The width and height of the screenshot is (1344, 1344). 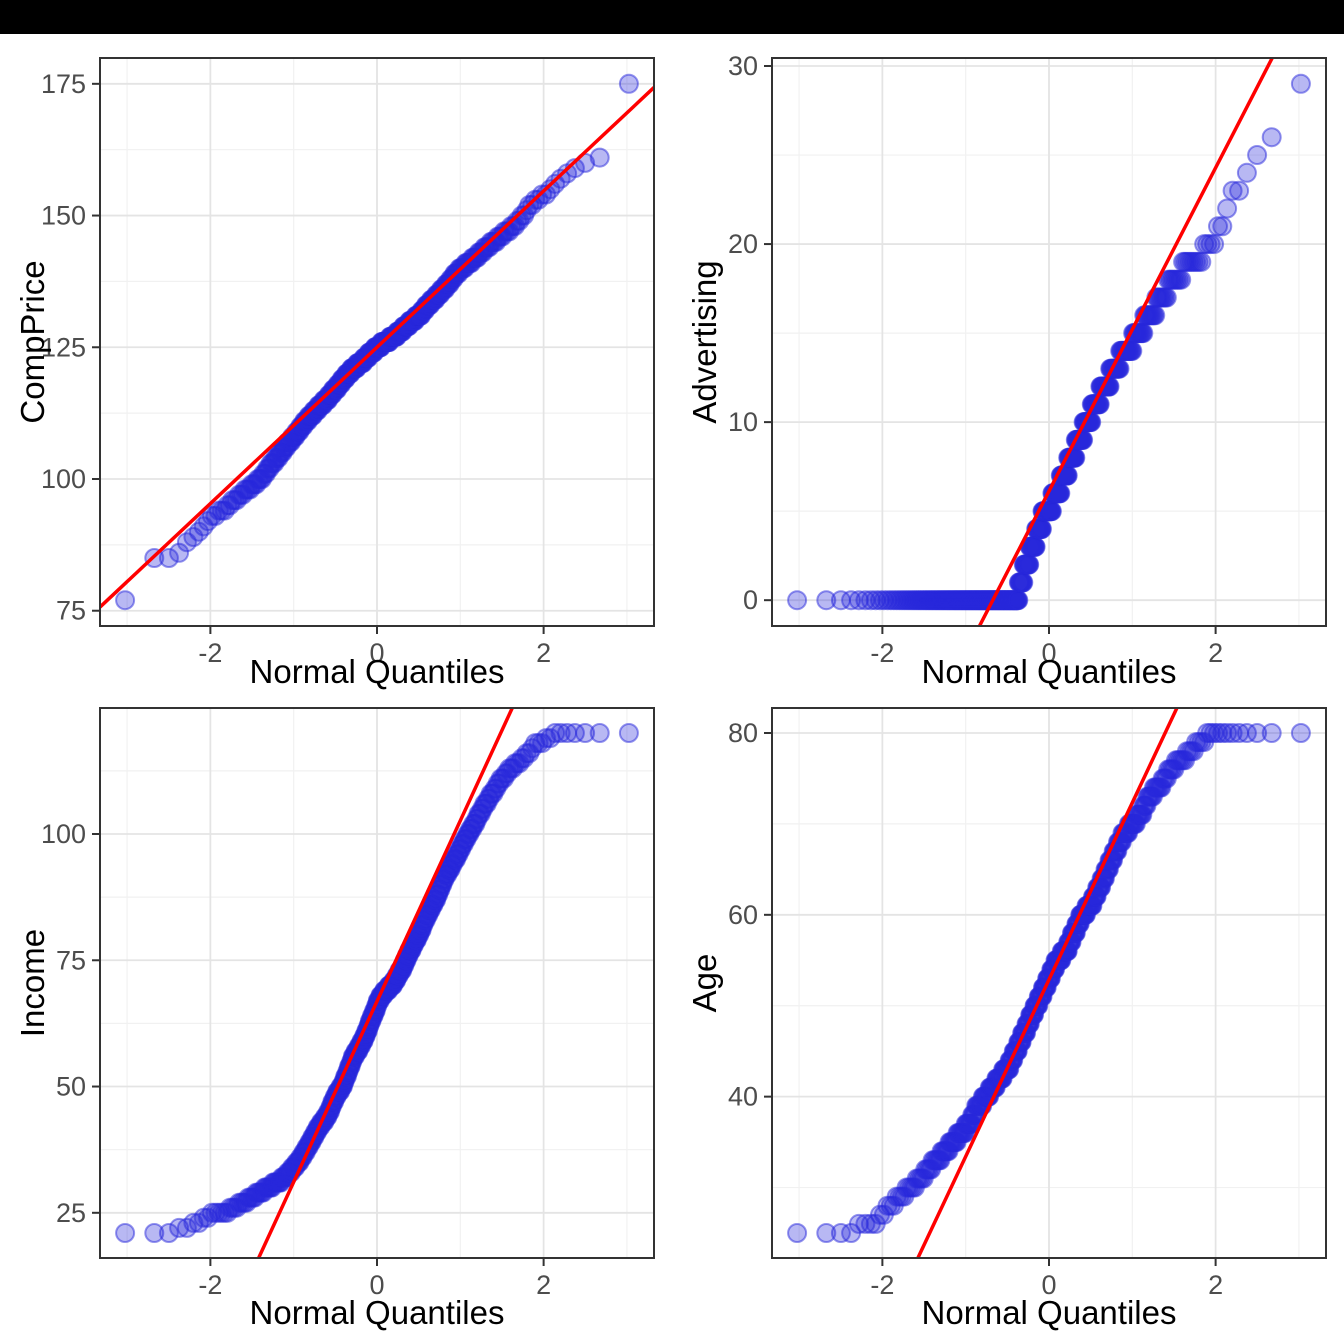 I want to click on y-axis-title: Age, so click(x=704, y=983).